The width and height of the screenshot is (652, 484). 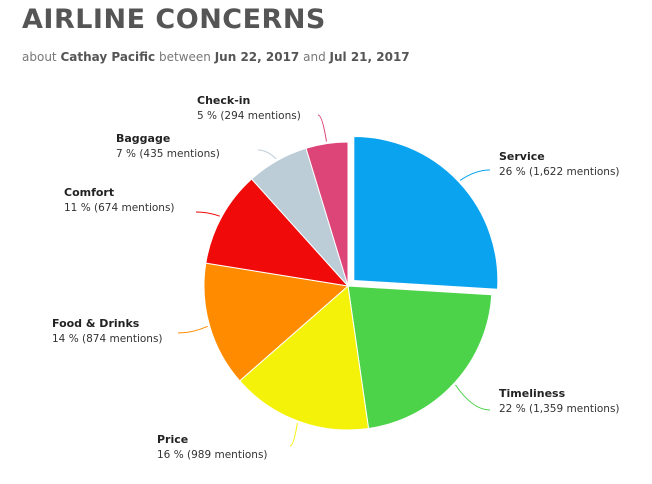 What do you see at coordinates (426, 213) in the screenshot?
I see `pie-slice-service` at bounding box center [426, 213].